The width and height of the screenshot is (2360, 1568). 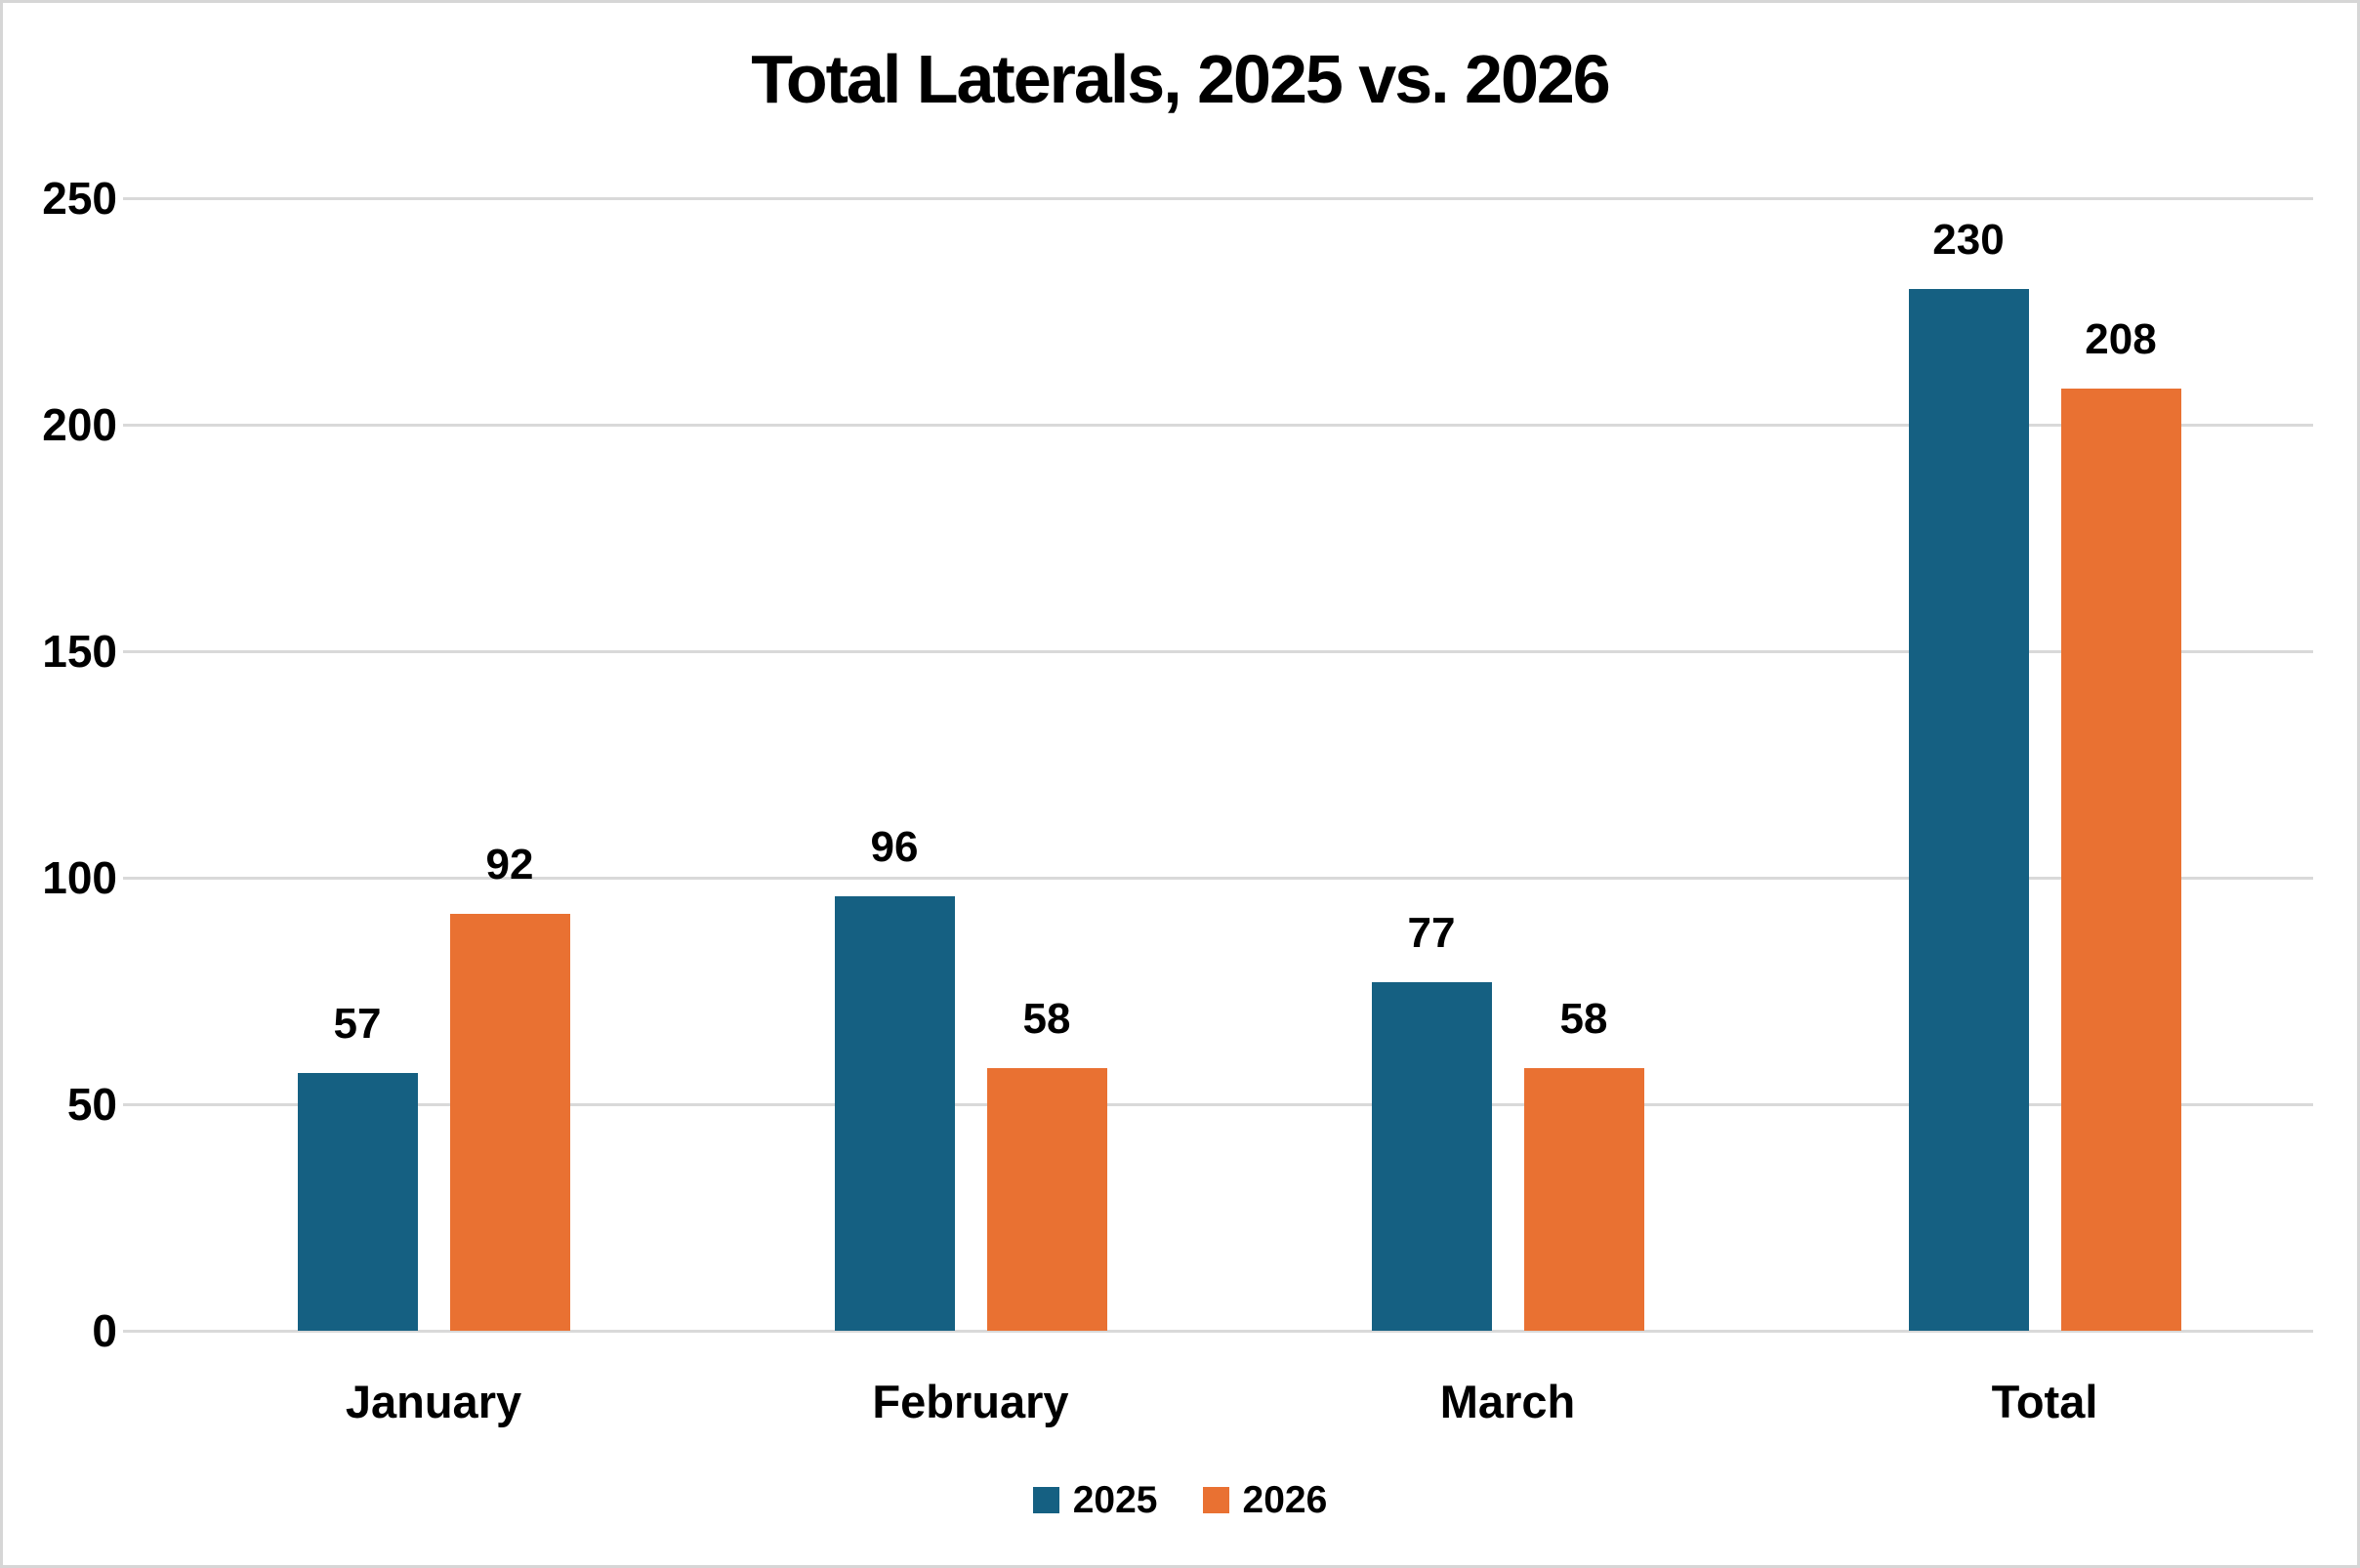 I want to click on data-label-2025-january: 57, so click(x=357, y=1023).